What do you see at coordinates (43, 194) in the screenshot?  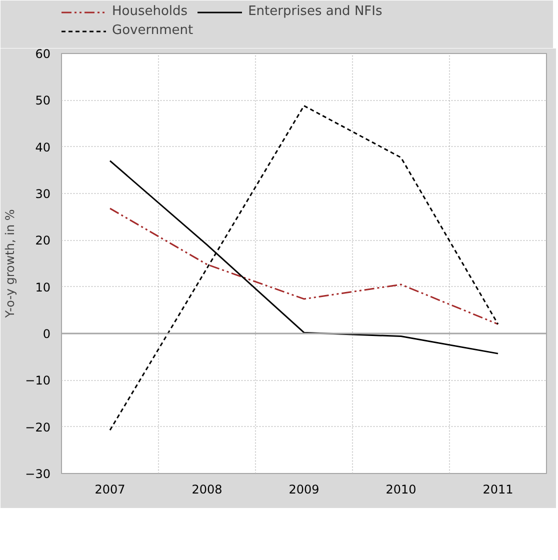 I see `y-tick-label: 30` at bounding box center [43, 194].